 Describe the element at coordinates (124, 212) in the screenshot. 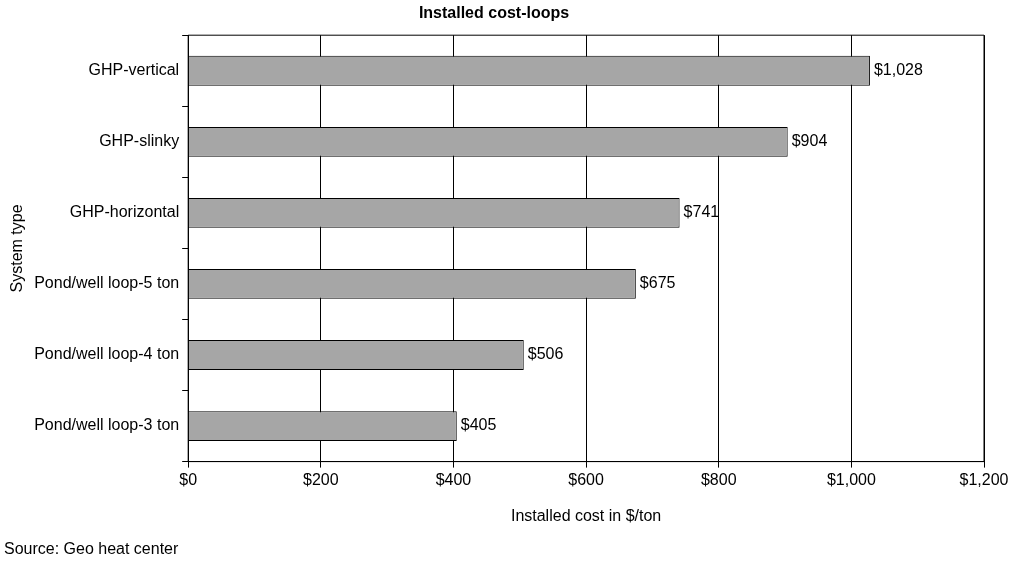

I see `y-tick-label: GHP-horizontal` at that location.